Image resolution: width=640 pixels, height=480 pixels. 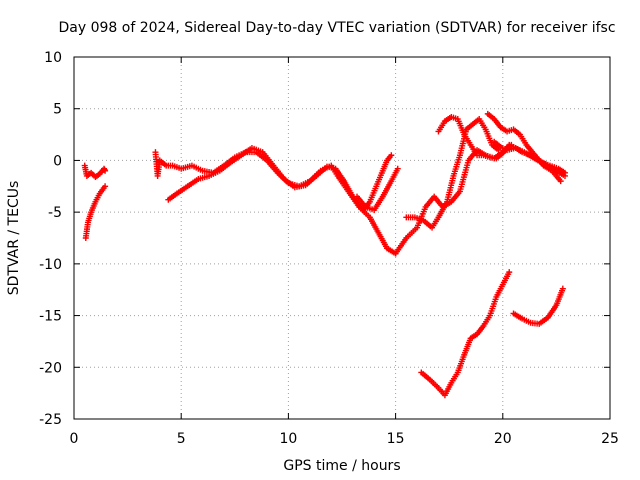 What do you see at coordinates (288, 439) in the screenshot?
I see `x-tick-label: 10` at bounding box center [288, 439].